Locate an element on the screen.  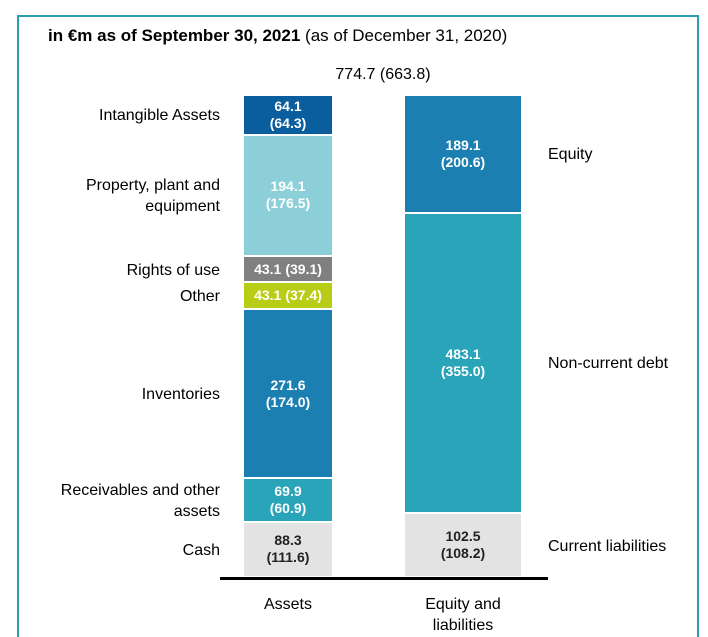
bar-segment: 189.1 (200.6) is located at coordinates (463, 154).